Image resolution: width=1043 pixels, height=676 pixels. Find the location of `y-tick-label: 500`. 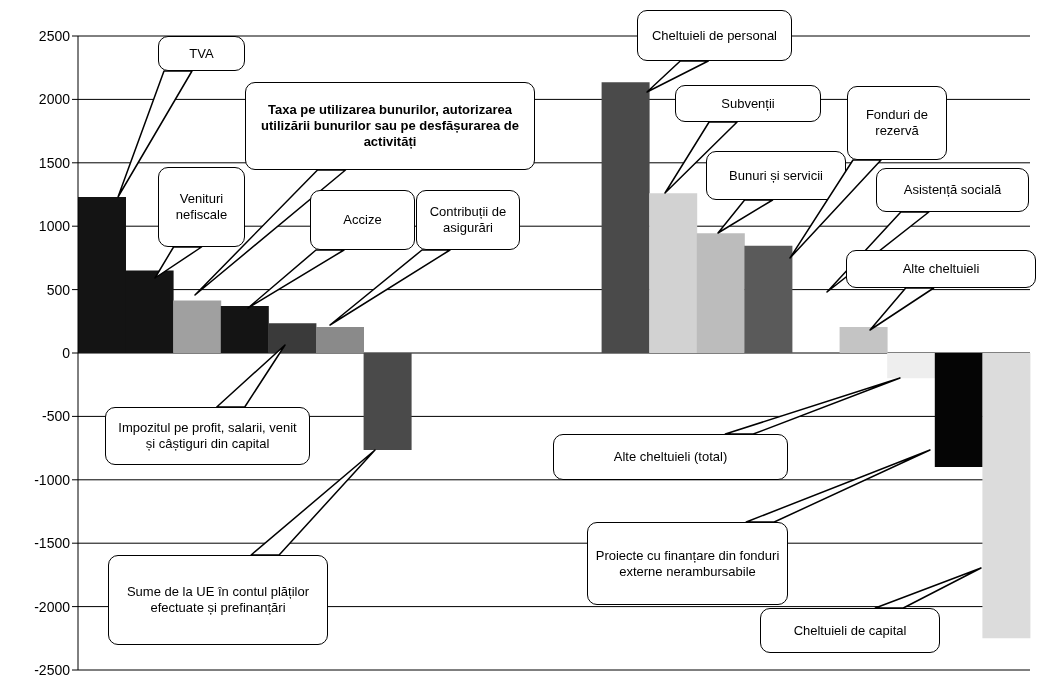

y-tick-label: 500 is located at coordinates (58, 289).